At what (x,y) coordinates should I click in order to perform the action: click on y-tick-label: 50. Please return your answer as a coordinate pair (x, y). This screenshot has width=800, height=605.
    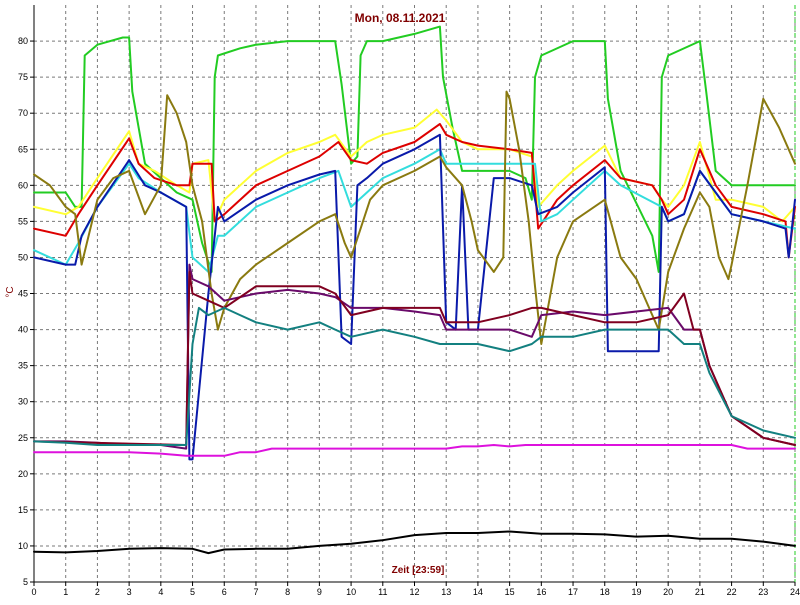
    Looking at the image, I should click on (23, 257).